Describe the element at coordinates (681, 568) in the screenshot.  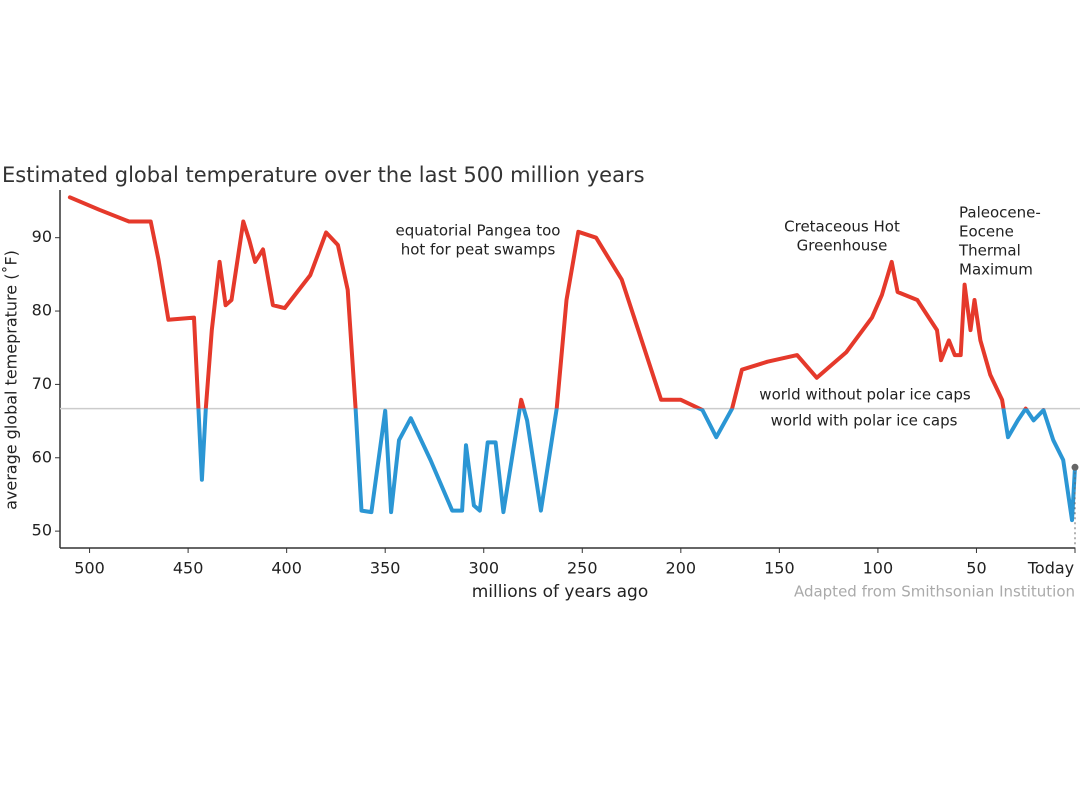
I see `x-tick-label: 200` at that location.